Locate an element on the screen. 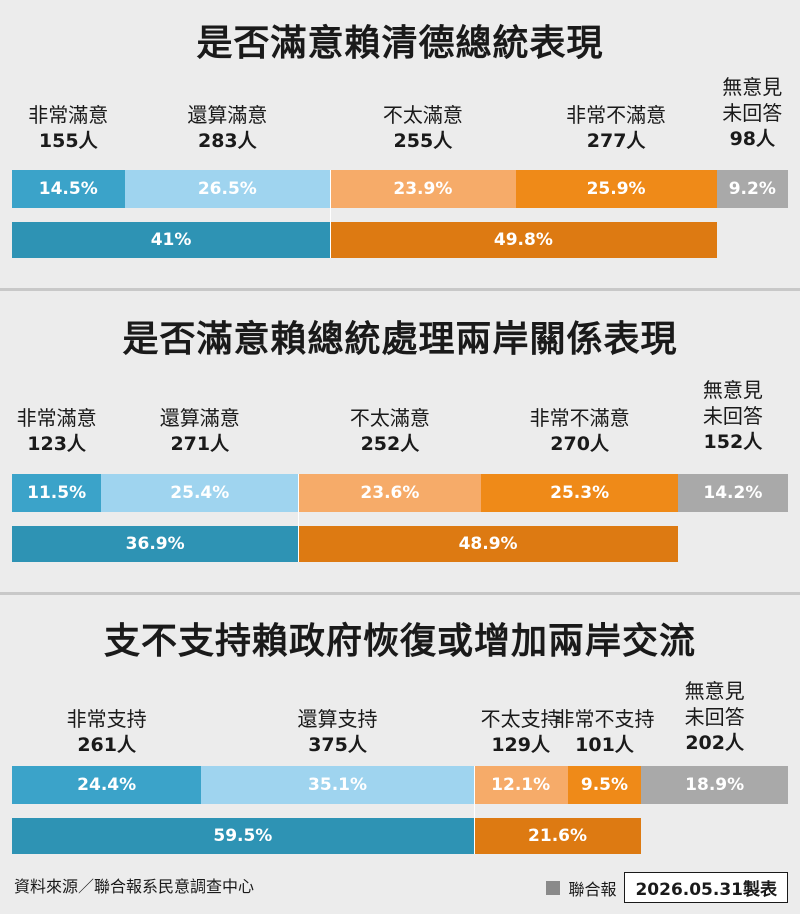 This screenshot has width=800, height=914. segment-count: 375人 is located at coordinates (337, 745).